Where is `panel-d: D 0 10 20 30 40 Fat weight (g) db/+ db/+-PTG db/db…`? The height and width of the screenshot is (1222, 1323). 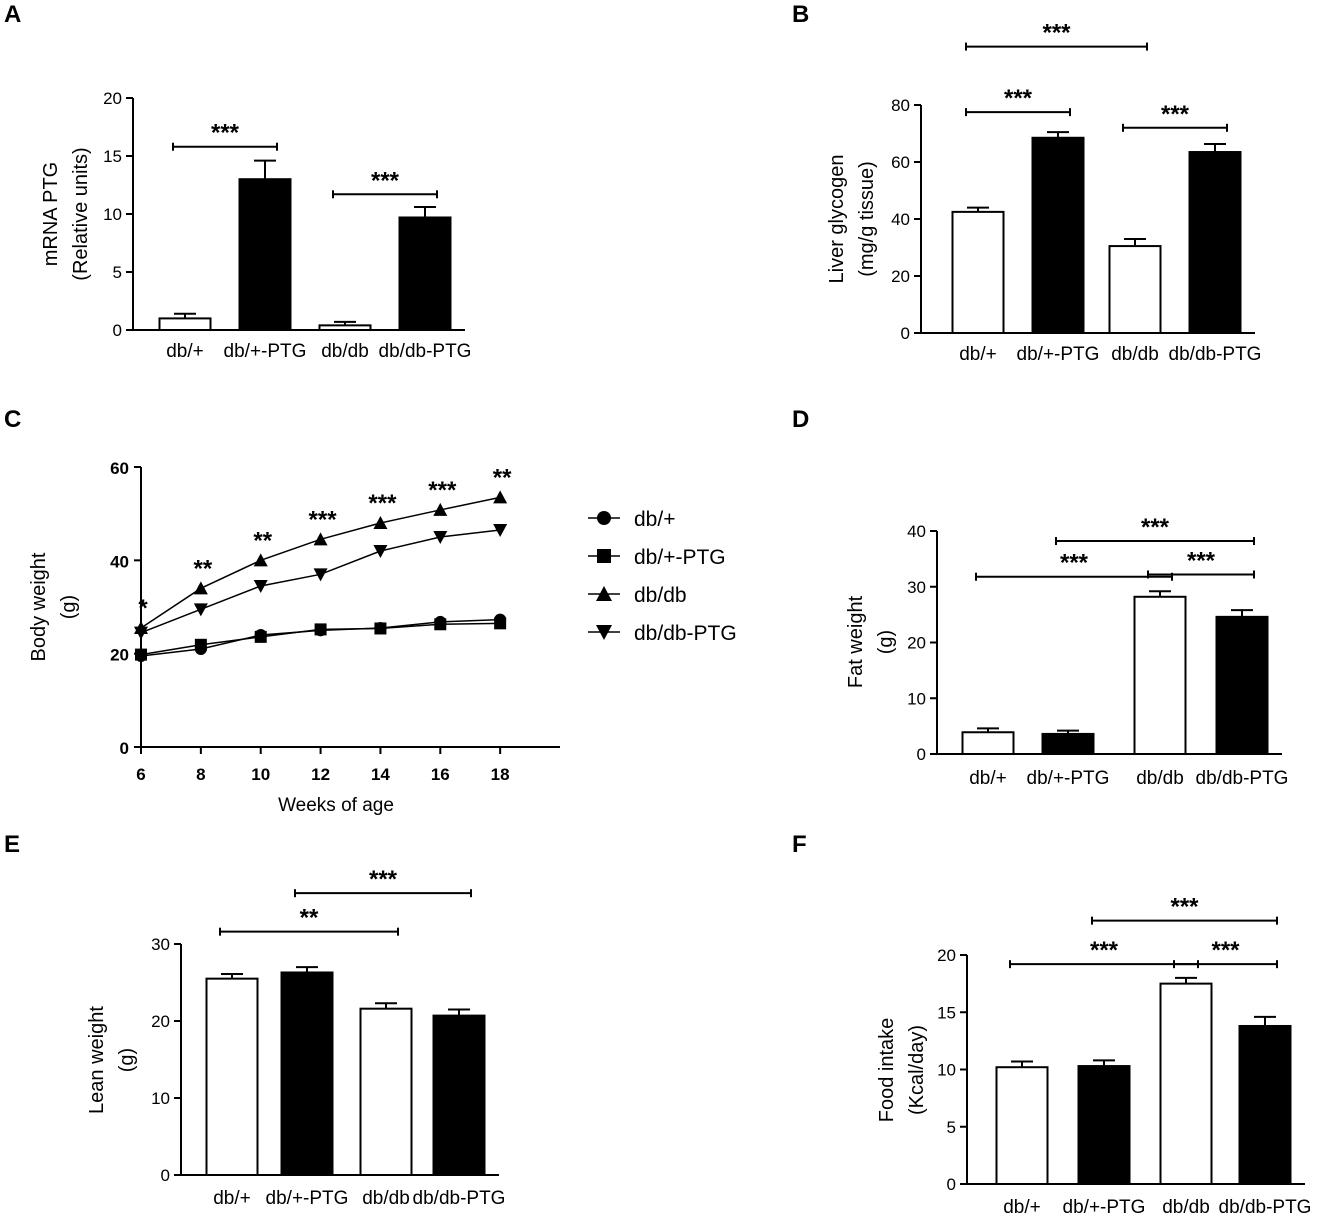 panel-d: D 0 10 20 30 40 Fat weight (g) db/+ db/+-PTG db/db… is located at coordinates (1040, 597).